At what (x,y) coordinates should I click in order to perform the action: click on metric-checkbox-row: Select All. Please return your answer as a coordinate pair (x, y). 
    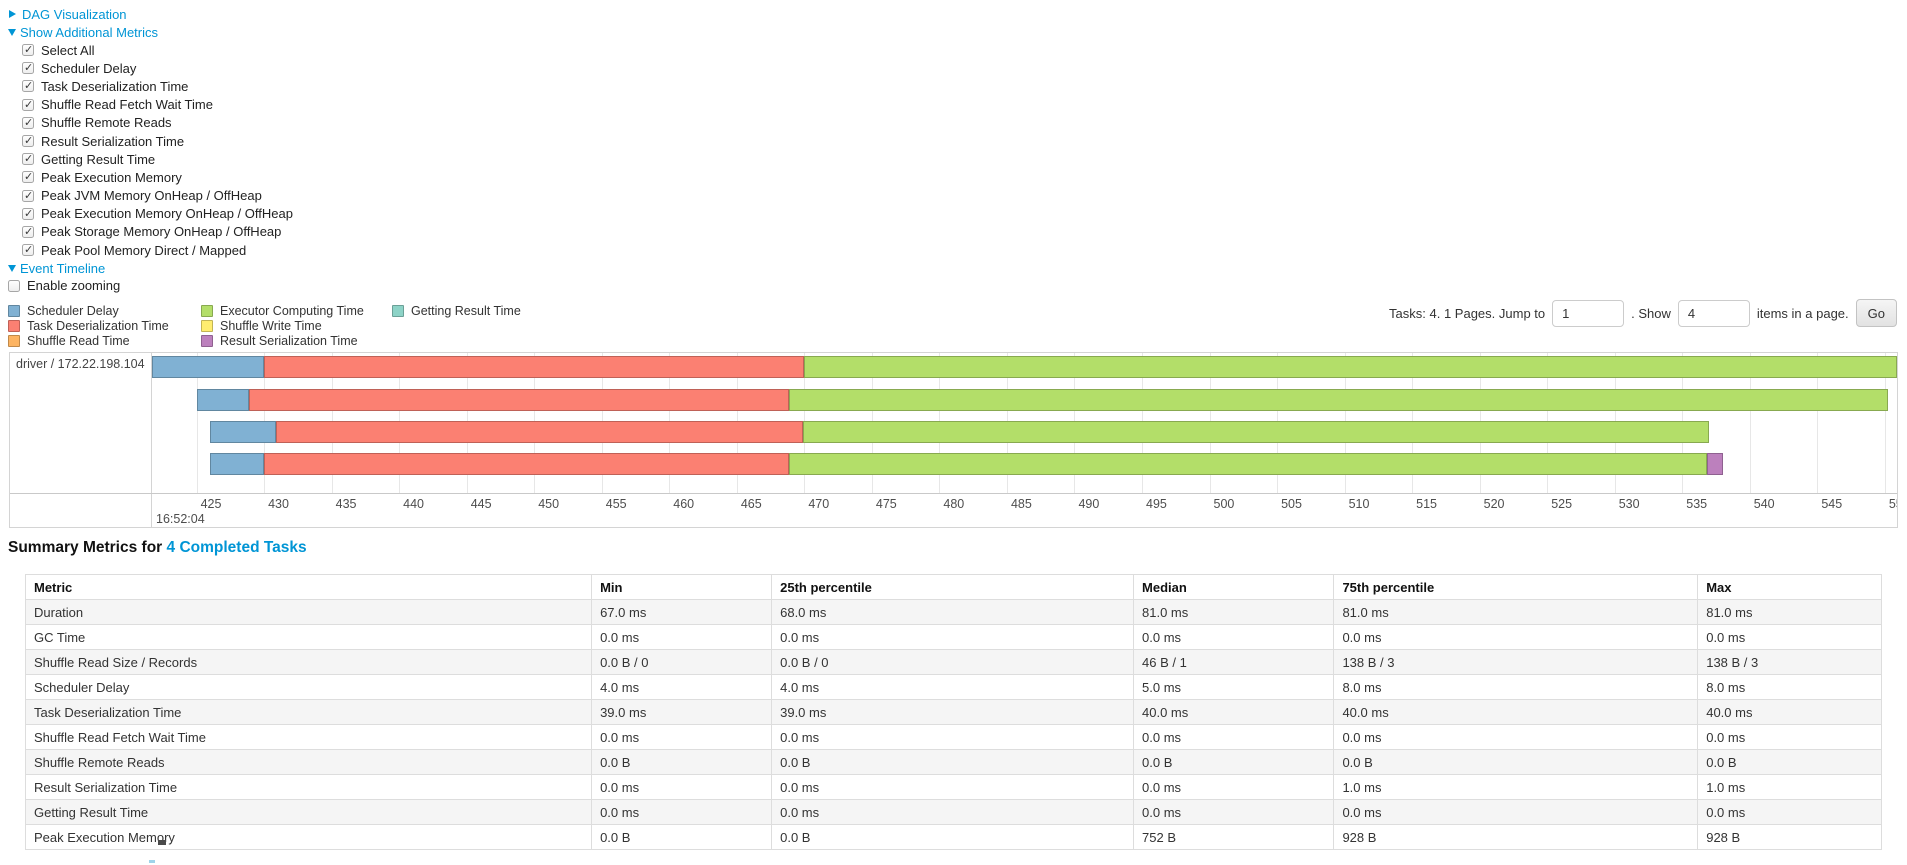
    Looking at the image, I should click on (157, 50).